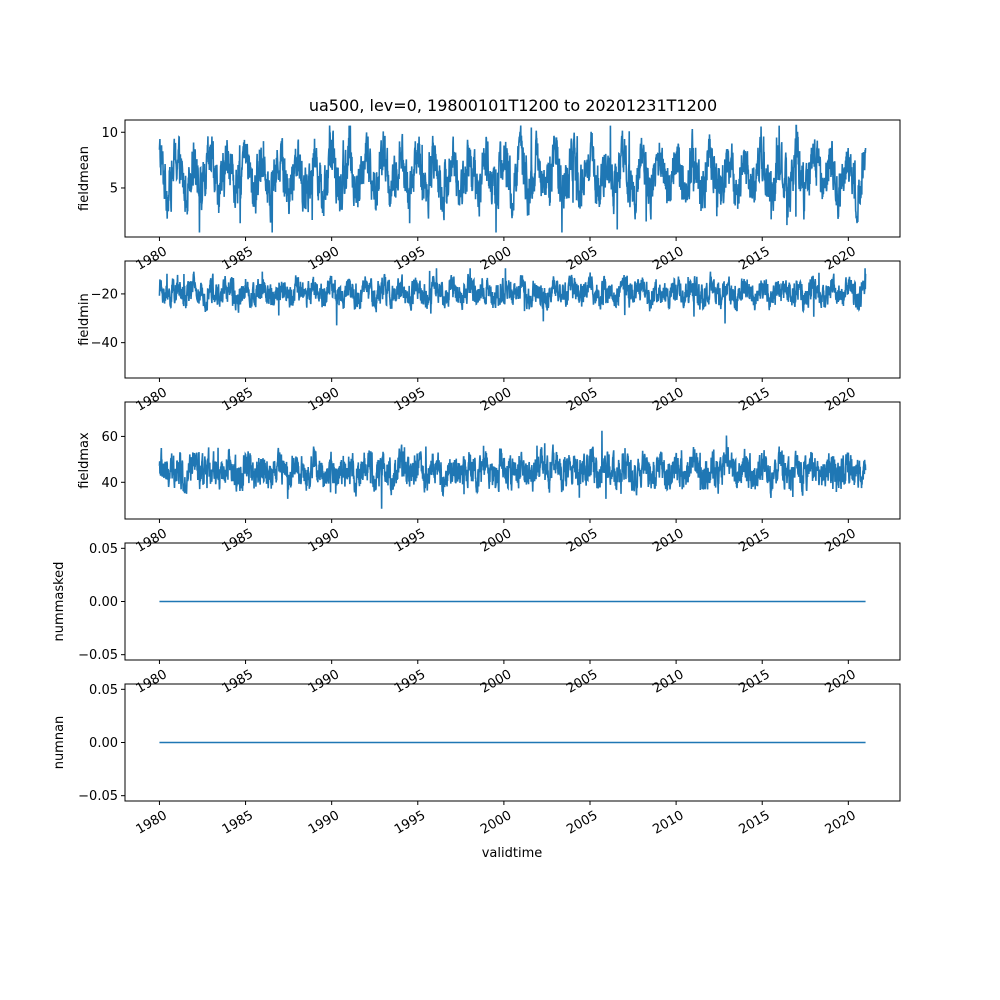 The height and width of the screenshot is (1000, 1000). I want to click on series-line-fieldmean, so click(512, 178).